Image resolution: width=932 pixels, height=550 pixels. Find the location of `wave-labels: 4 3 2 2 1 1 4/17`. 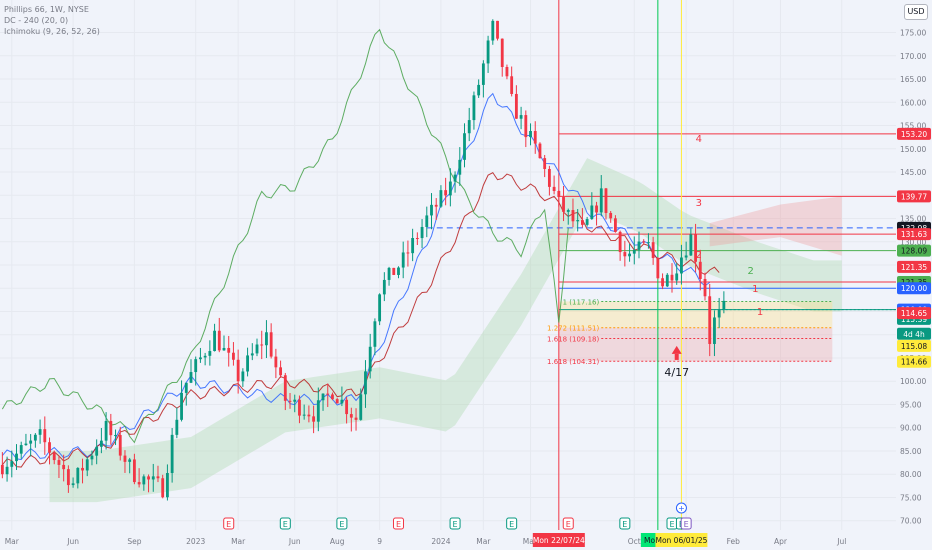

wave-labels: 4 3 2 2 1 1 4/17 is located at coordinates (713, 256).